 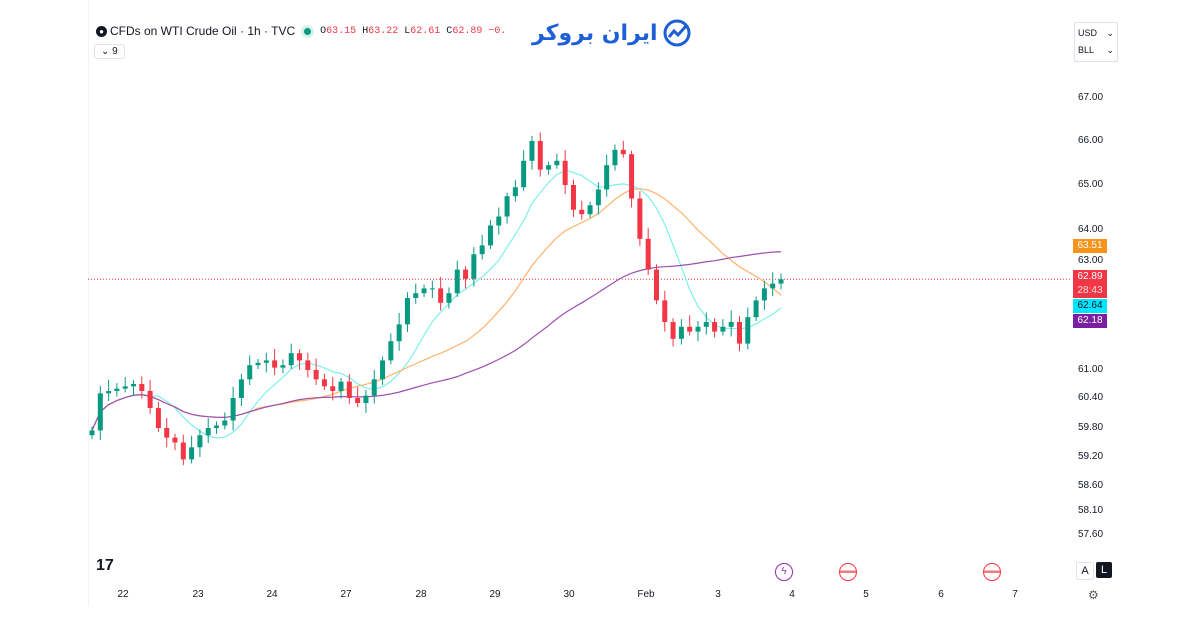 I want to click on price-tag: 63.51, so click(x=1090, y=246).